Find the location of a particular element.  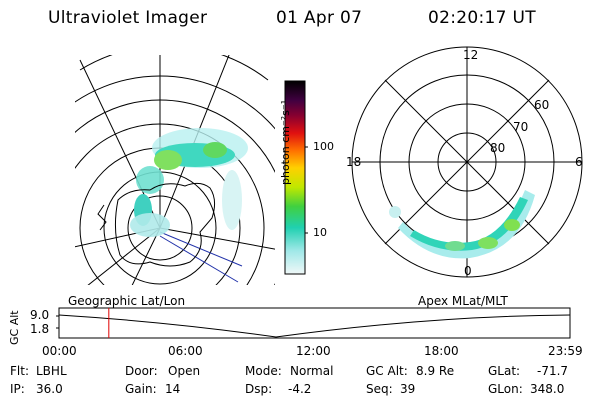

timeline-xtick-1800: 18:00 is located at coordinates (441, 351).